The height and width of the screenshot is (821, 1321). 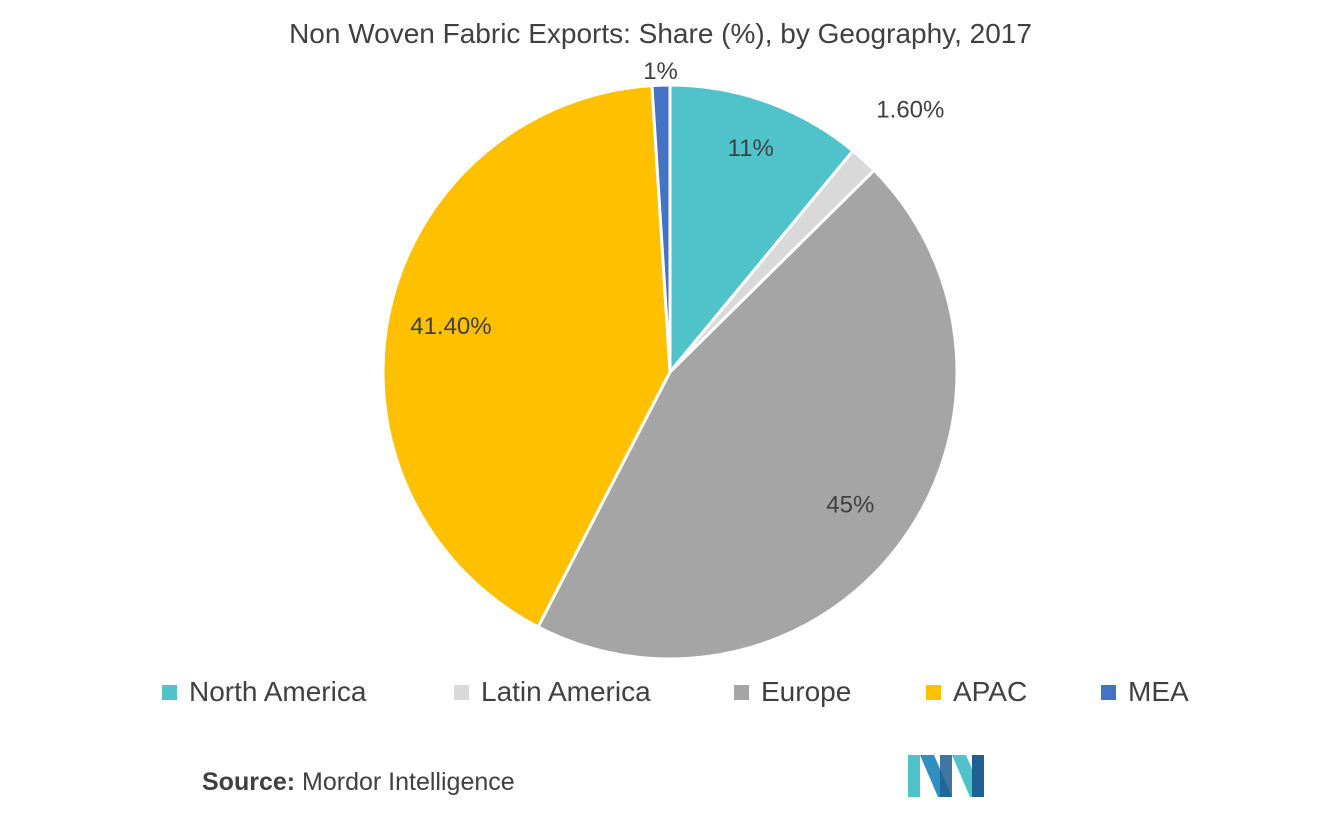 I want to click on legend-label: MEA, so click(x=1158, y=691).